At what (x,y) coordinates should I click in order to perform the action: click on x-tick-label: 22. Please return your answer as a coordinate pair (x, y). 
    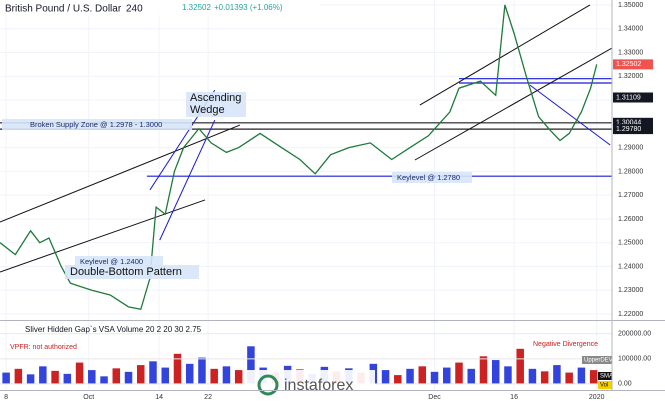
    Looking at the image, I should click on (208, 397).